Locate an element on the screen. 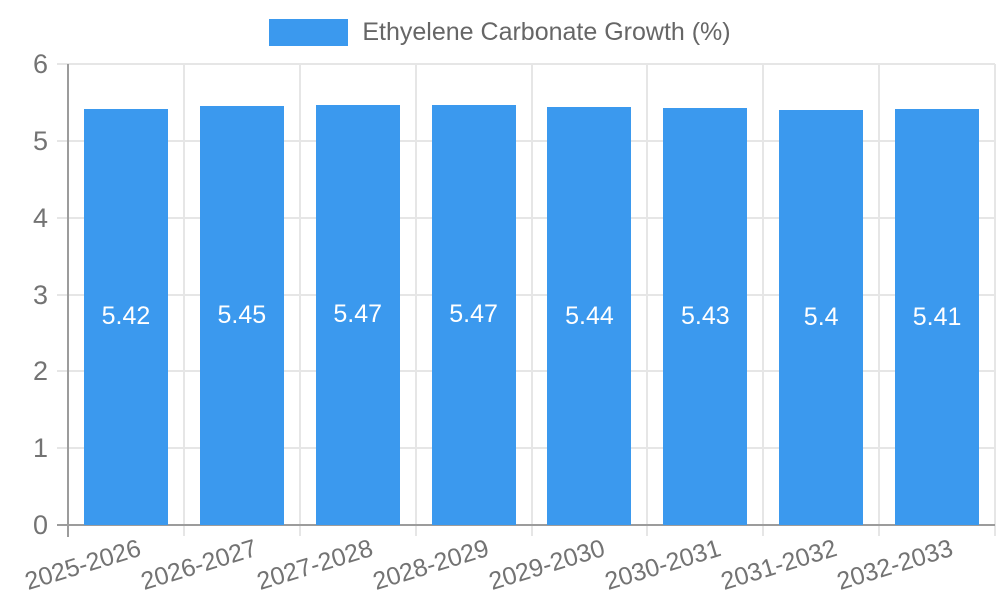  x-tick-label: 2025-2026 is located at coordinates (83, 565).